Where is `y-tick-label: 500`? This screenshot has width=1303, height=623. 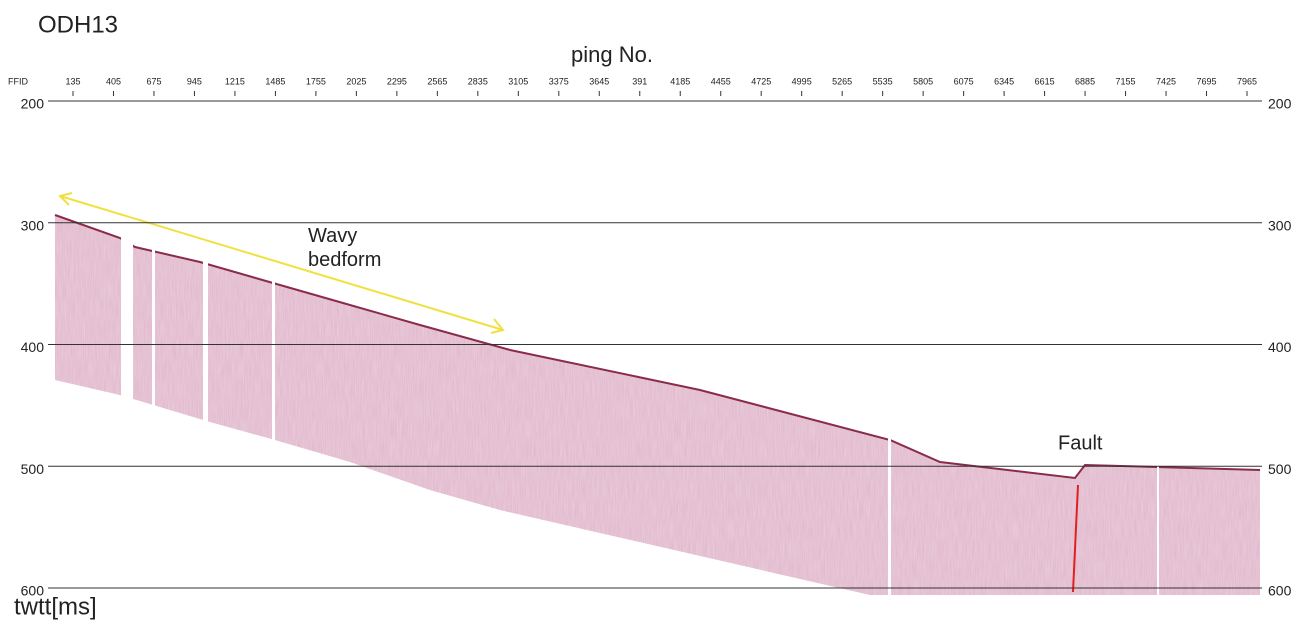 y-tick-label: 500 is located at coordinates (33, 469).